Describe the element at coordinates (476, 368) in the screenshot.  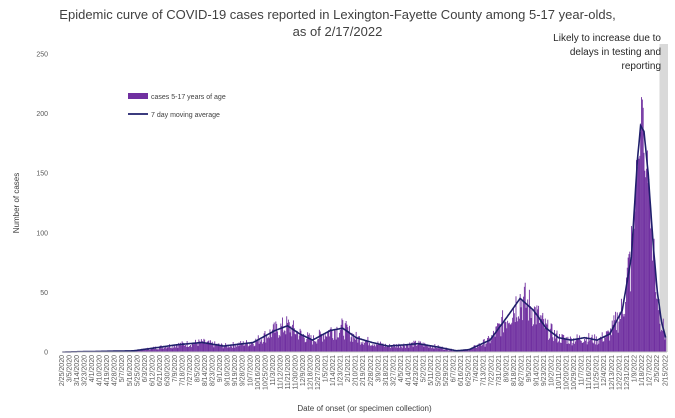
I see `x-tick-label: 7/4/2021` at that location.